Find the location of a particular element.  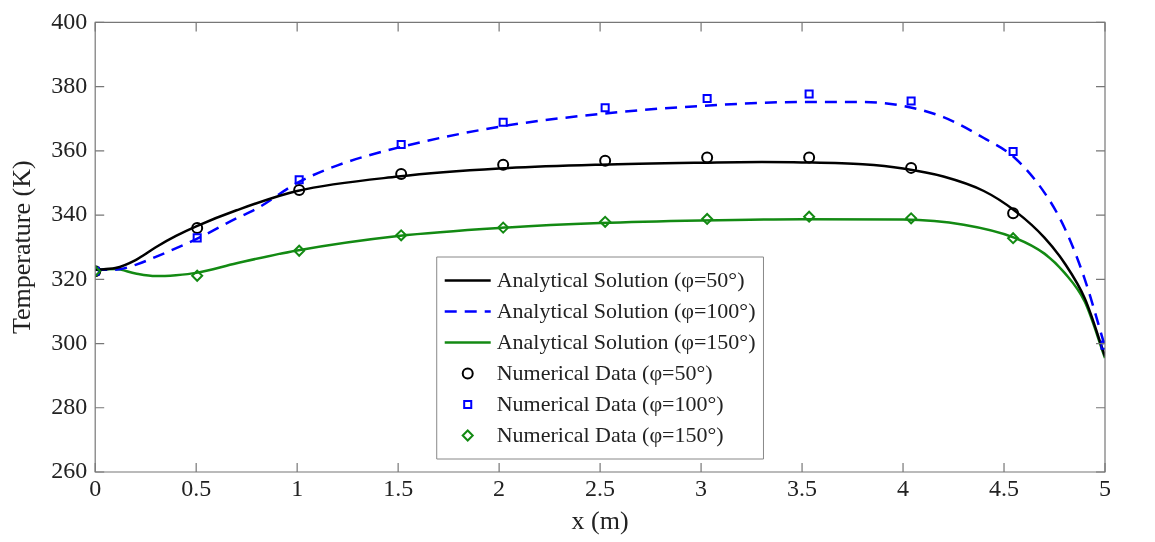

legend-label: Numerical Data (φ=150°) is located at coordinates (610, 435).